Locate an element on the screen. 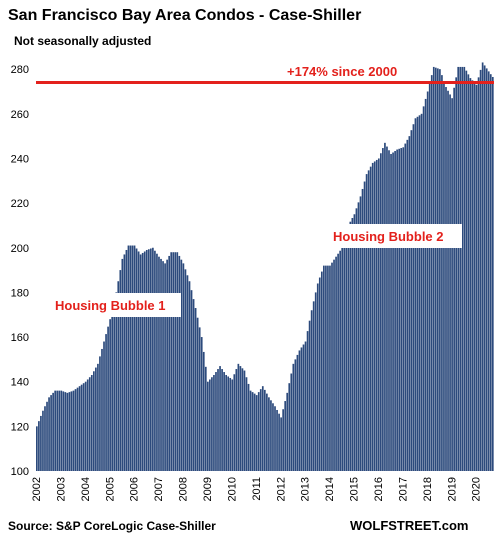  y-tick-label: 220 is located at coordinates (20, 204).